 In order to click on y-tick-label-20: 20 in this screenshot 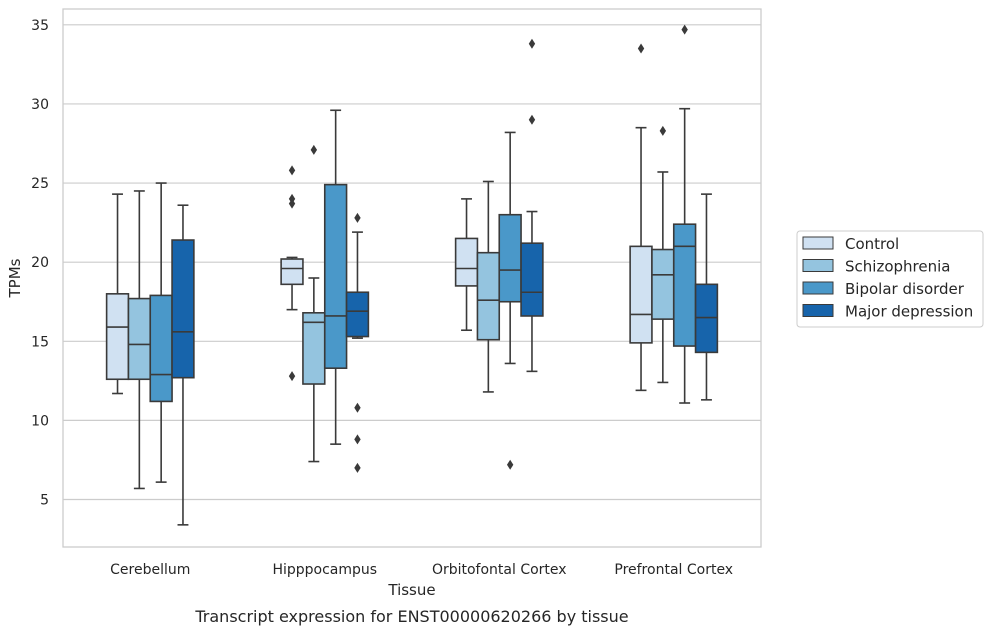, I will do `click(40, 263)`.